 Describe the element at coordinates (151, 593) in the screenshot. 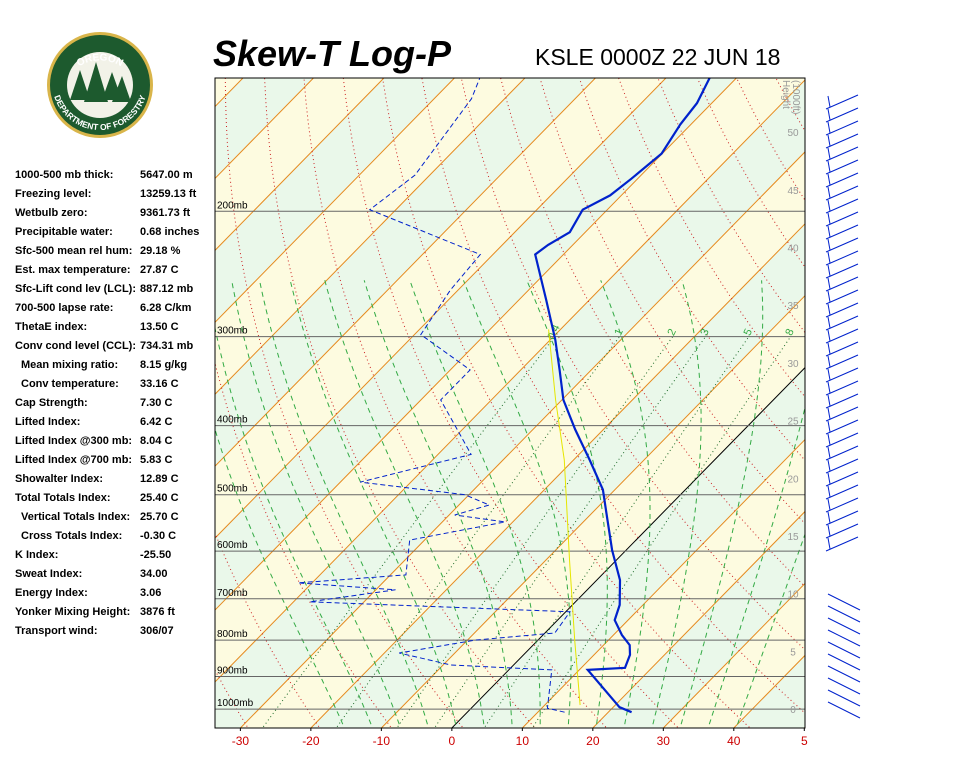

I see `stat-value: 3.06` at that location.